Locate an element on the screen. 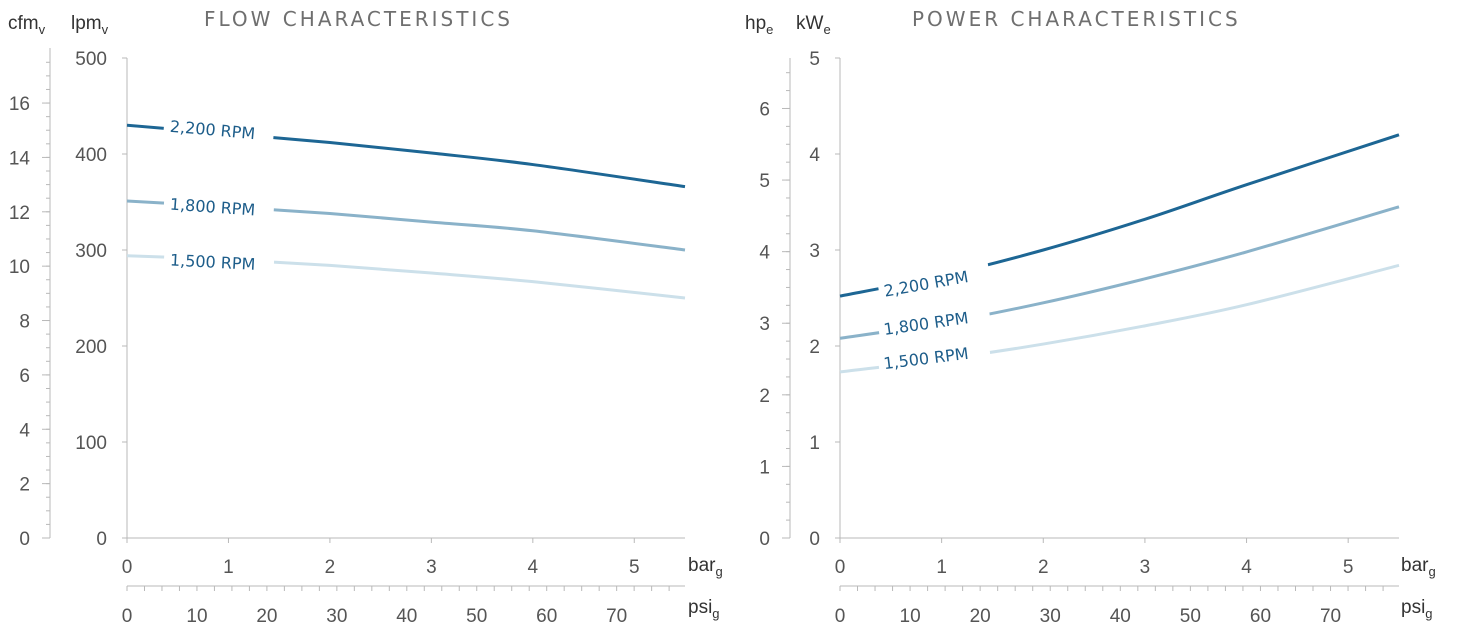 Image resolution: width=1468 pixels, height=630 pixels. flow-lpm-ticks: 0 100 200 300 400 500 is located at coordinates (101, 299).